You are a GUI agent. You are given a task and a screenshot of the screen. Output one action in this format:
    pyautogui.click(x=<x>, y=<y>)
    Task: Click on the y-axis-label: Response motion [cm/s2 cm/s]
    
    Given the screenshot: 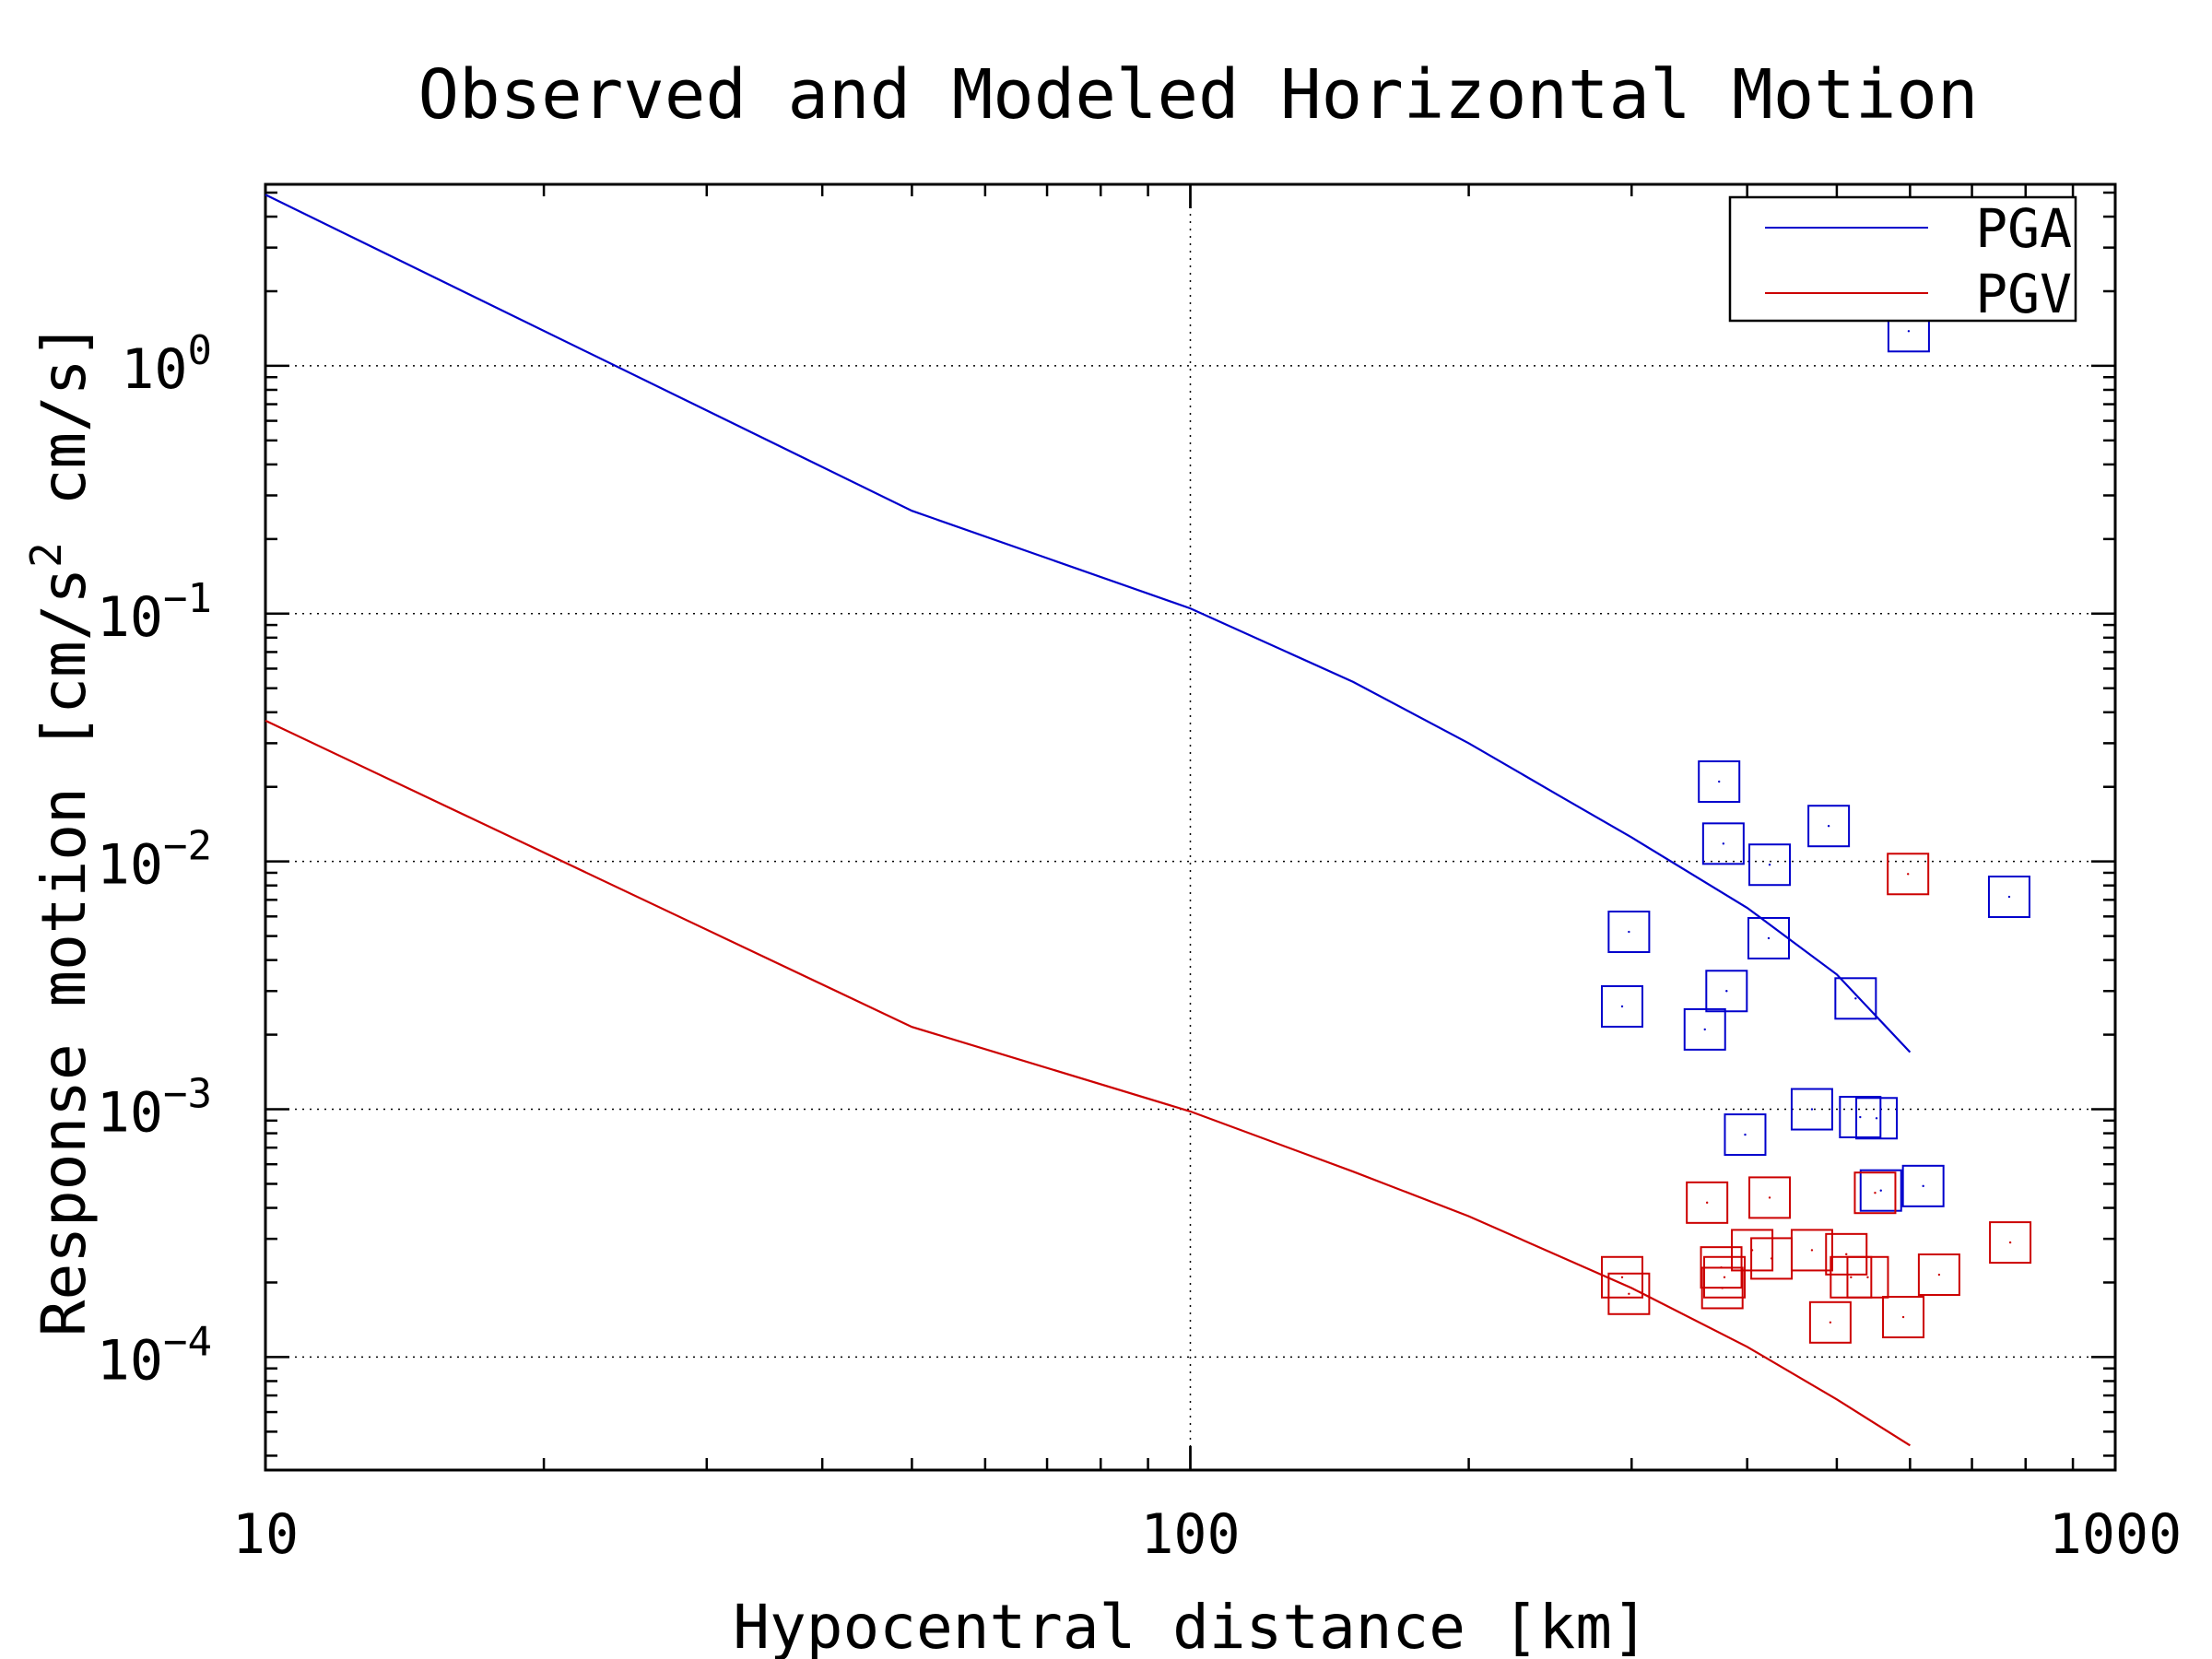 What is the action you would take?
    pyautogui.click(x=60, y=830)
    